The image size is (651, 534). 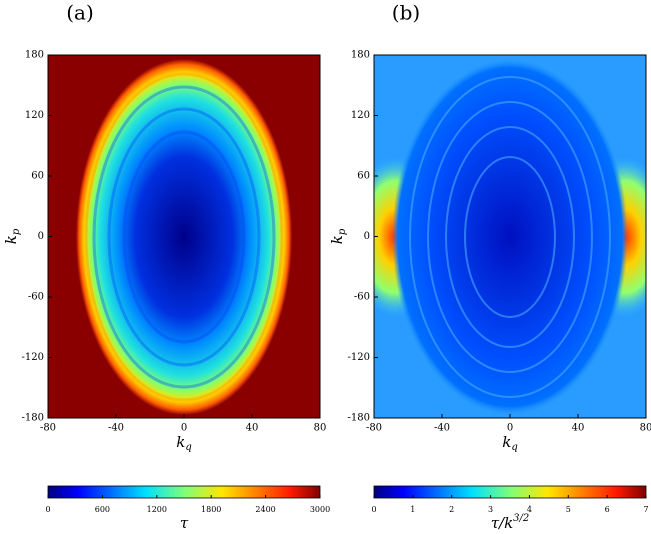 I want to click on panel-label: (b), so click(x=406, y=13).